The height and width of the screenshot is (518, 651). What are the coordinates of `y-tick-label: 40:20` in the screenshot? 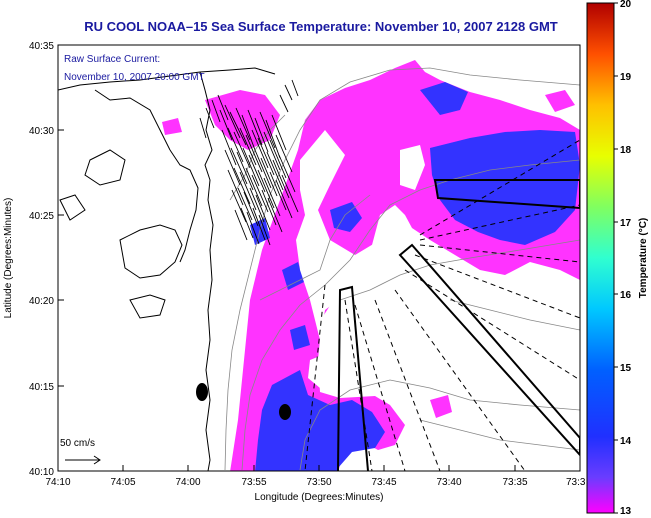 It's located at (41, 301).